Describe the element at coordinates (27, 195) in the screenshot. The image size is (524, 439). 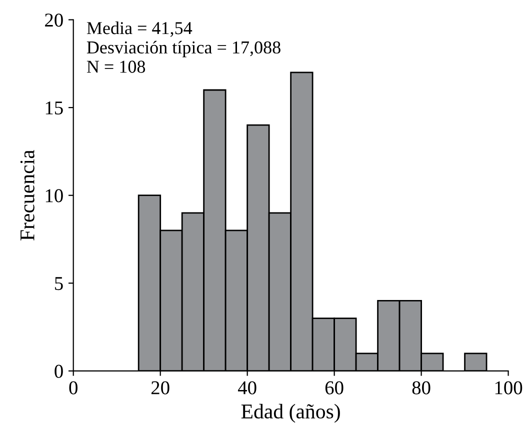
I see `y-axis-title: Frecuencia` at that location.